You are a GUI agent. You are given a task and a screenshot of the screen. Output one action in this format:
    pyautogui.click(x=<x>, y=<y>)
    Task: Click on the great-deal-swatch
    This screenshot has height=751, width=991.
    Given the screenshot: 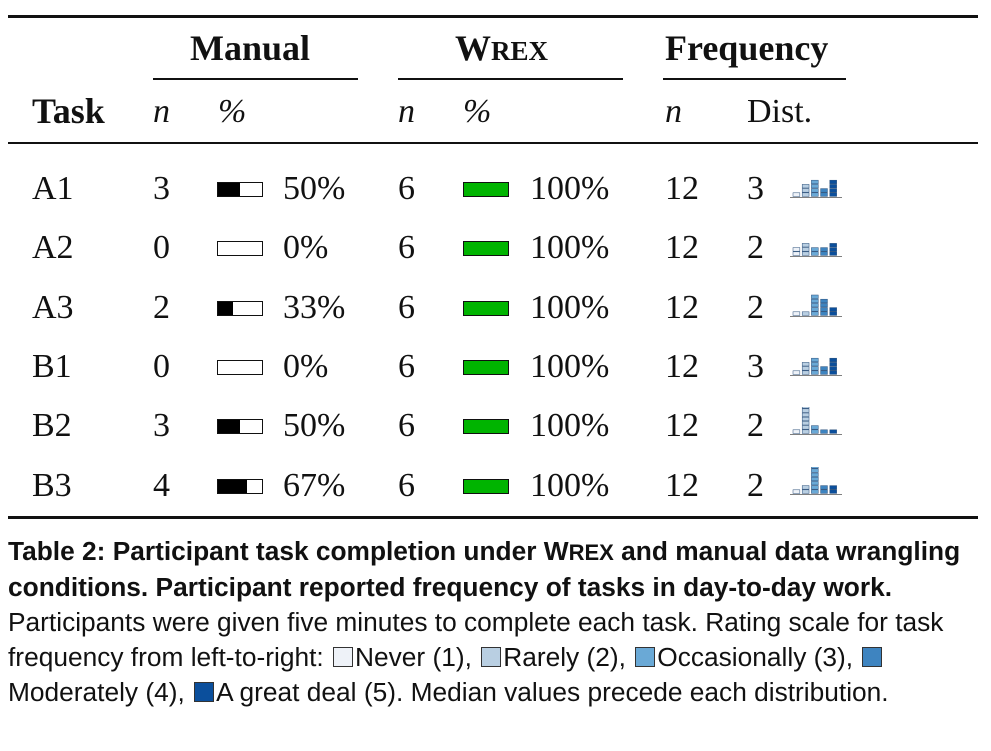 What is the action you would take?
    pyautogui.click(x=204, y=692)
    